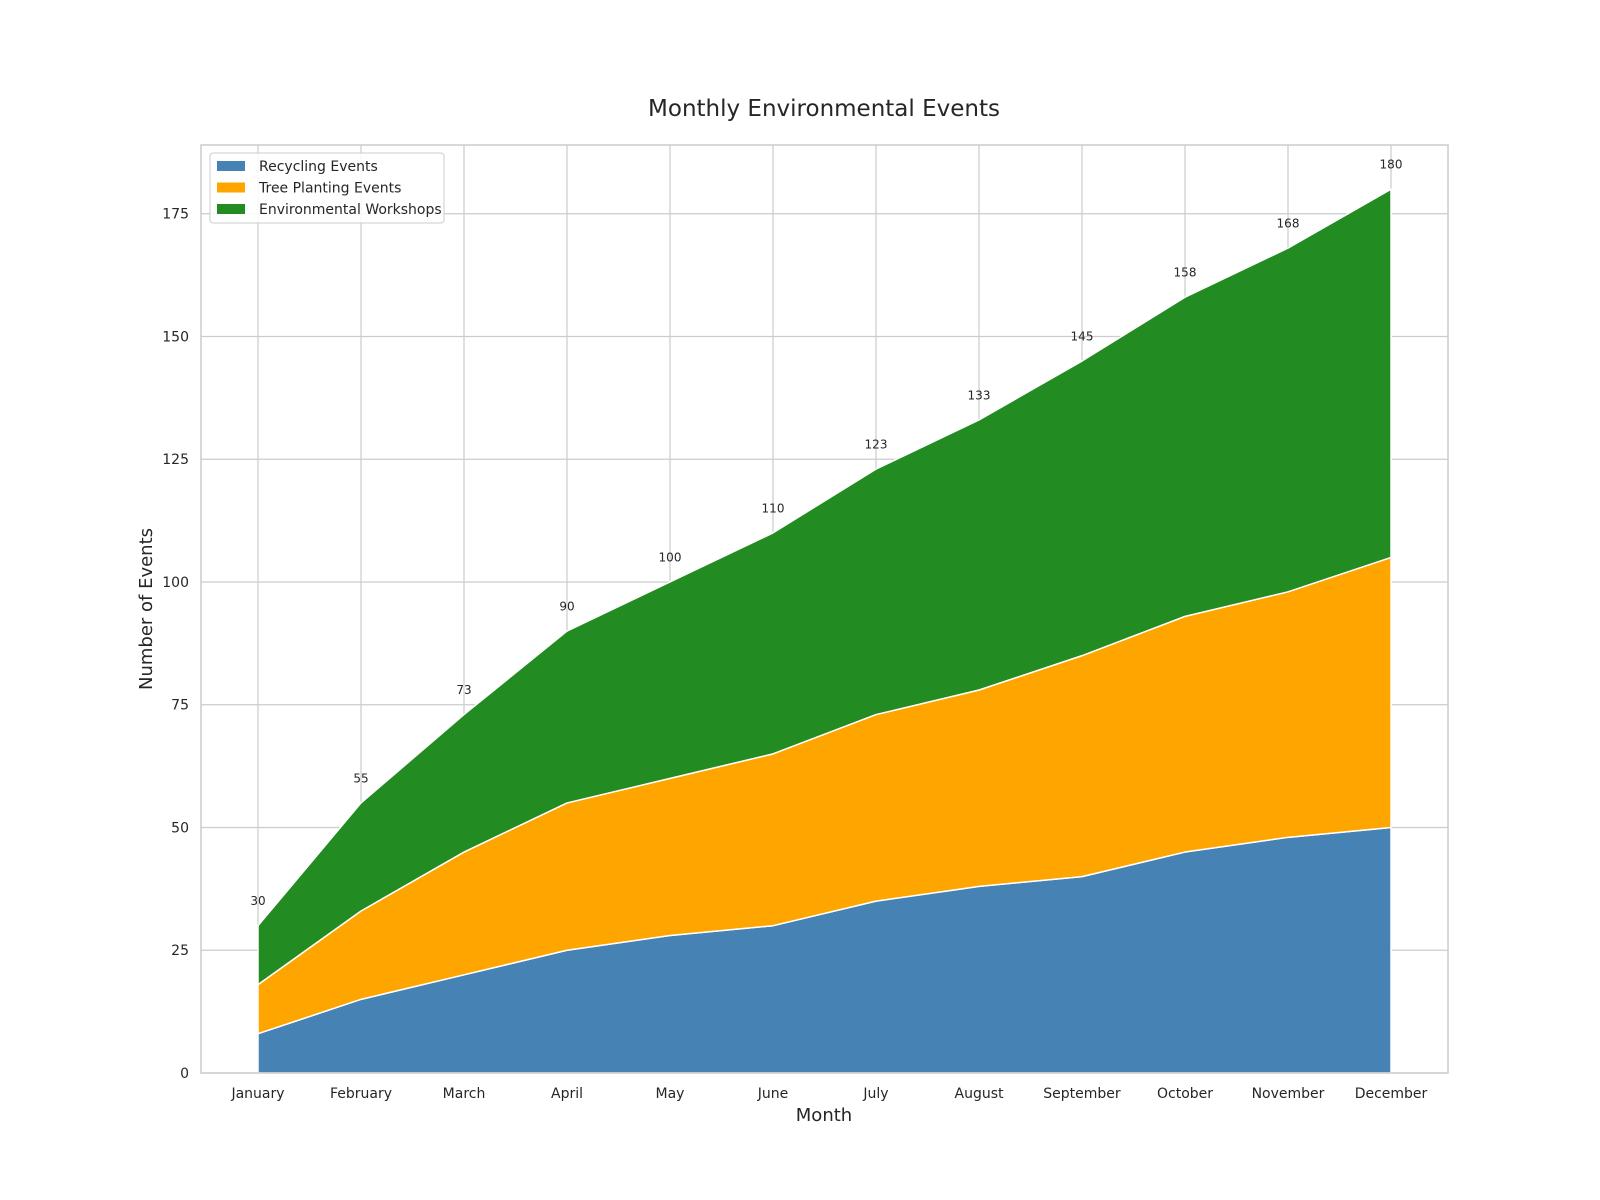 Image resolution: width=1600 pixels, height=1200 pixels. I want to click on y-tick-label: 75, so click(180, 706).